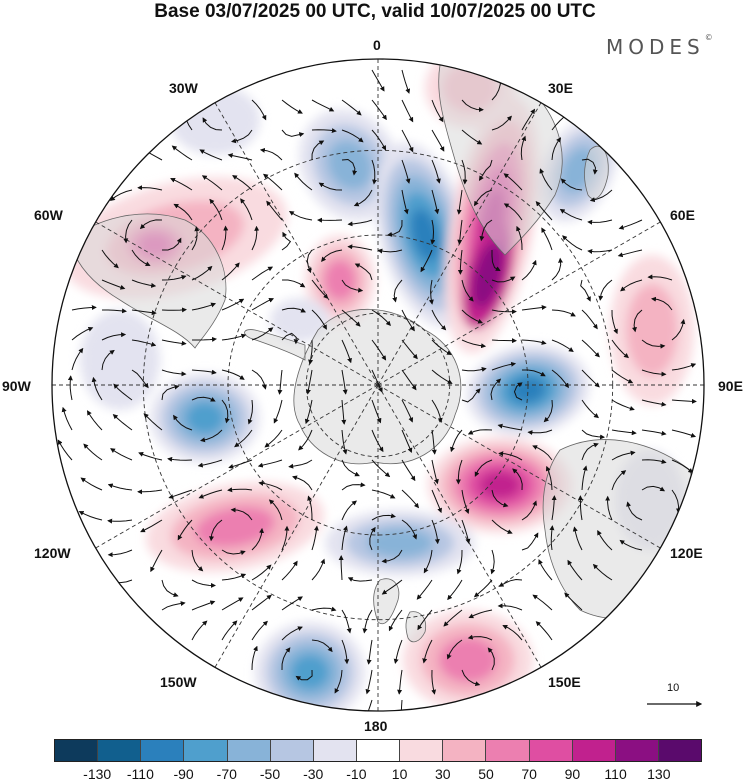 The image size is (750, 783). I want to click on colorbar-tick-label: -70, so click(226, 774).